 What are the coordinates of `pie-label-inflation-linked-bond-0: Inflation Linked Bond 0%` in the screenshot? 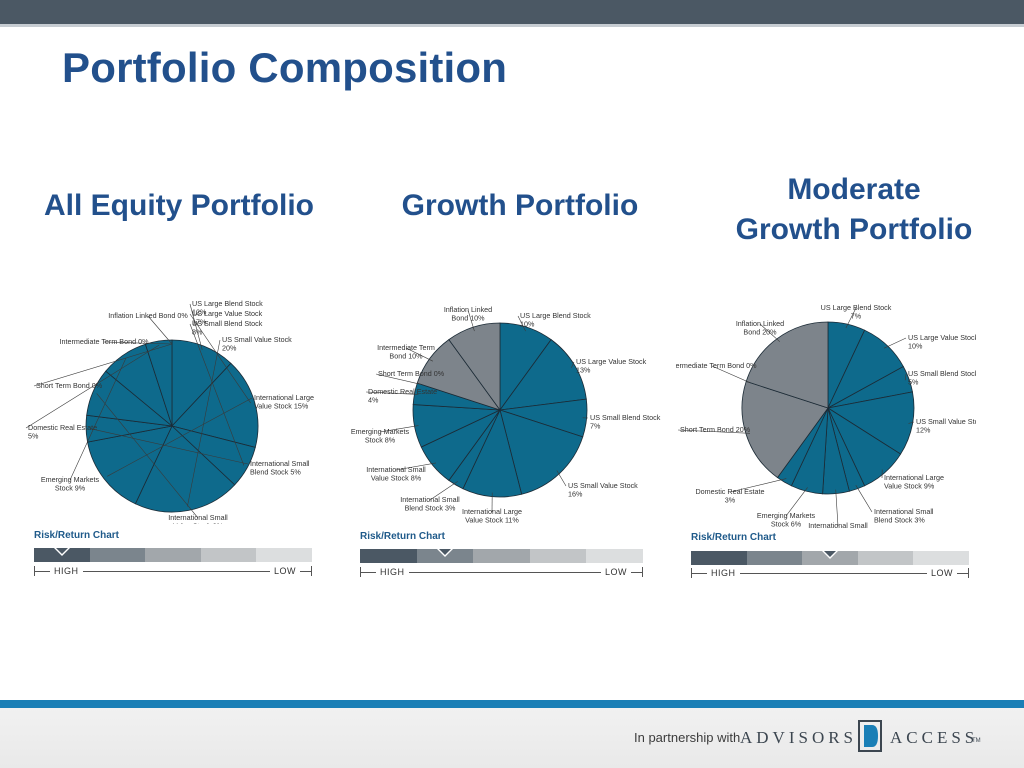 It's located at (148, 315).